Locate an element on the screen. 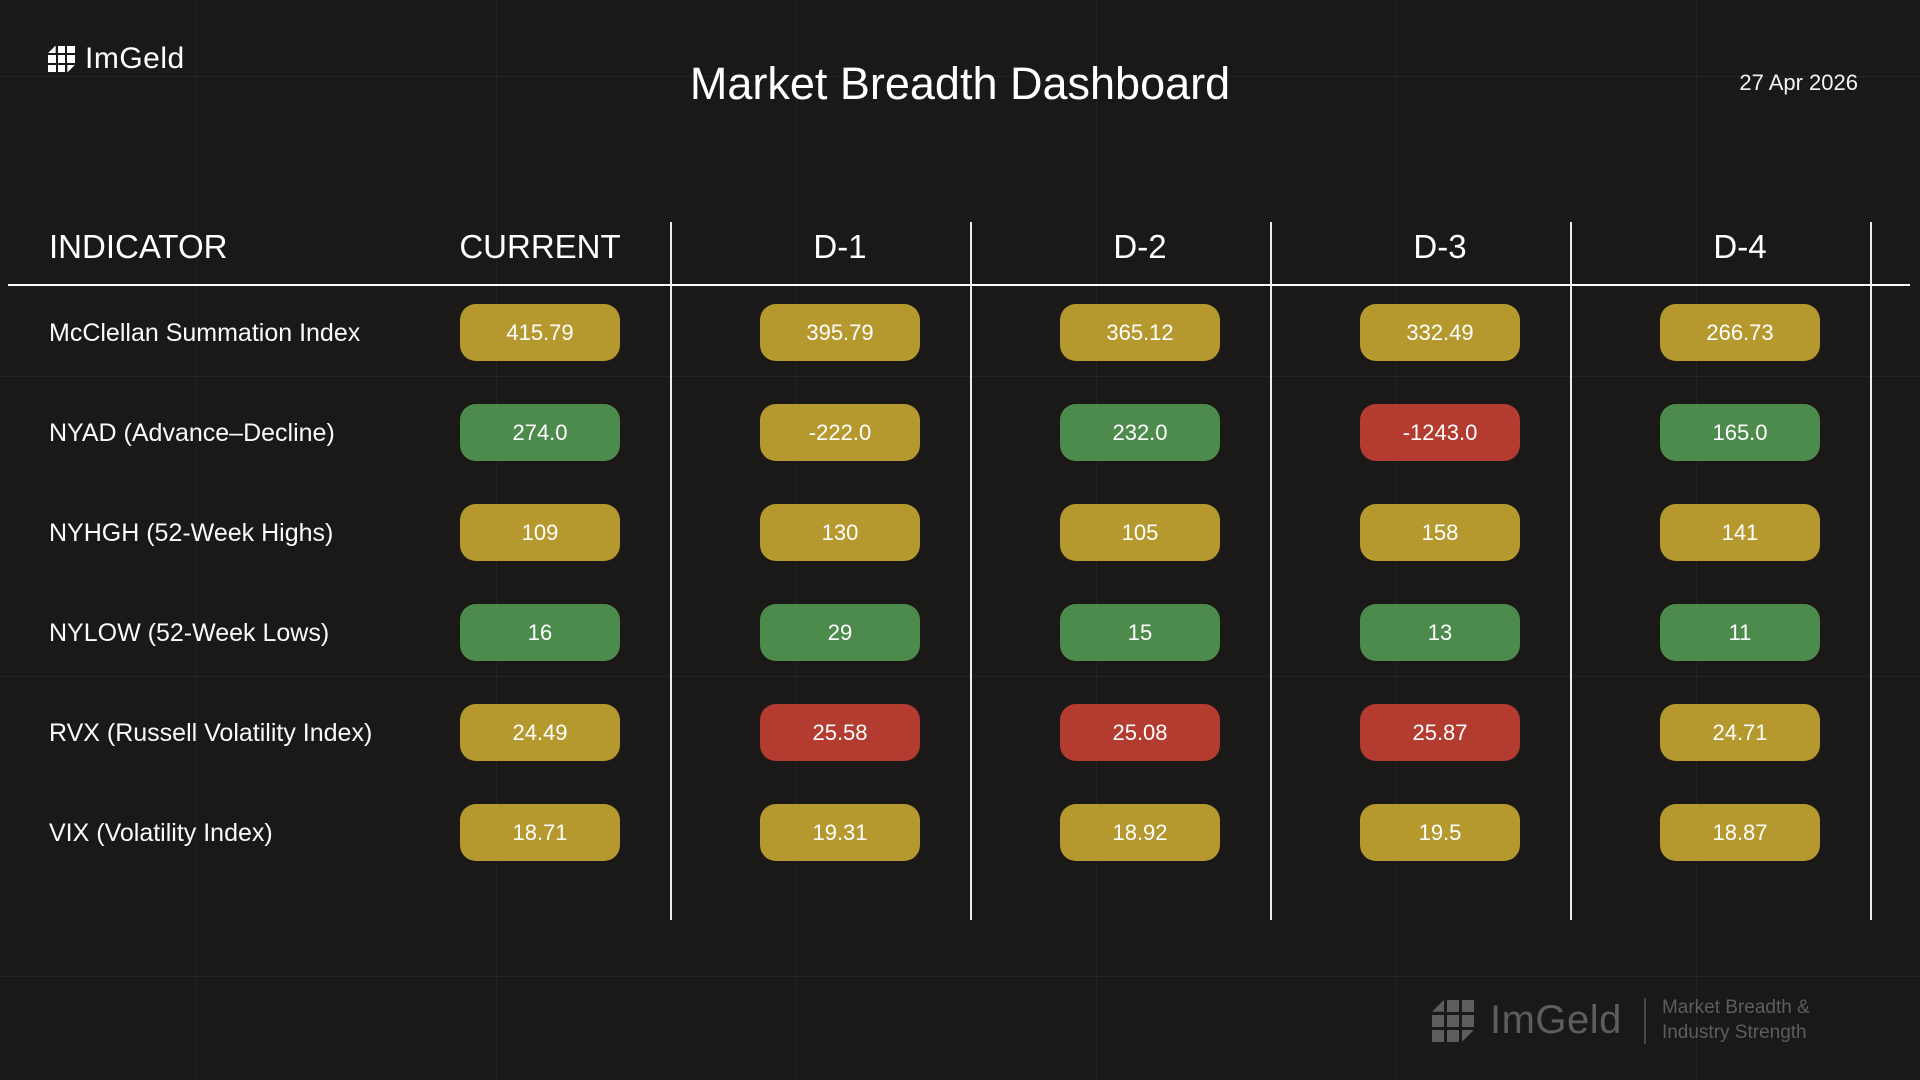  value-pill: 158 is located at coordinates (1440, 532).